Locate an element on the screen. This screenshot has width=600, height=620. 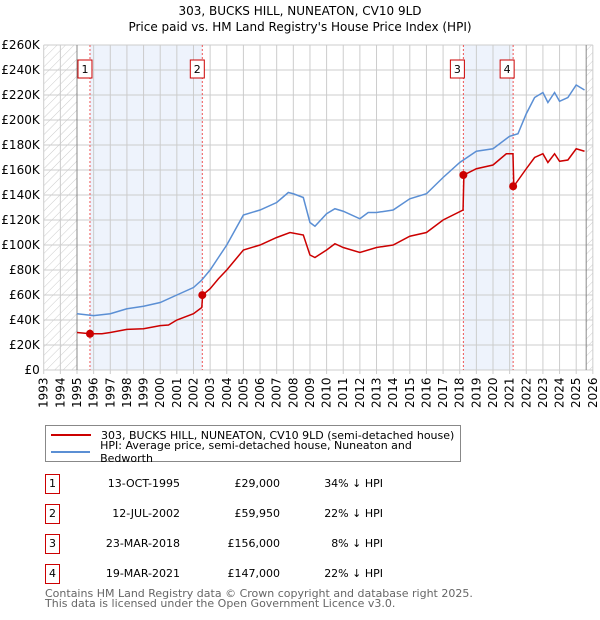
x-tick-label: 2016 is located at coordinates (426, 392).